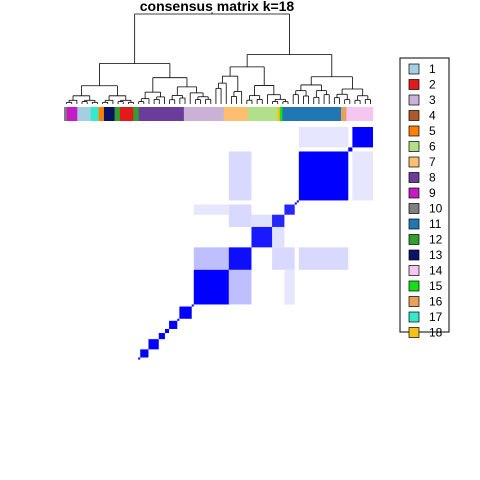 This screenshot has width=480, height=480. I want to click on legend-label-11: 11, so click(435, 224).